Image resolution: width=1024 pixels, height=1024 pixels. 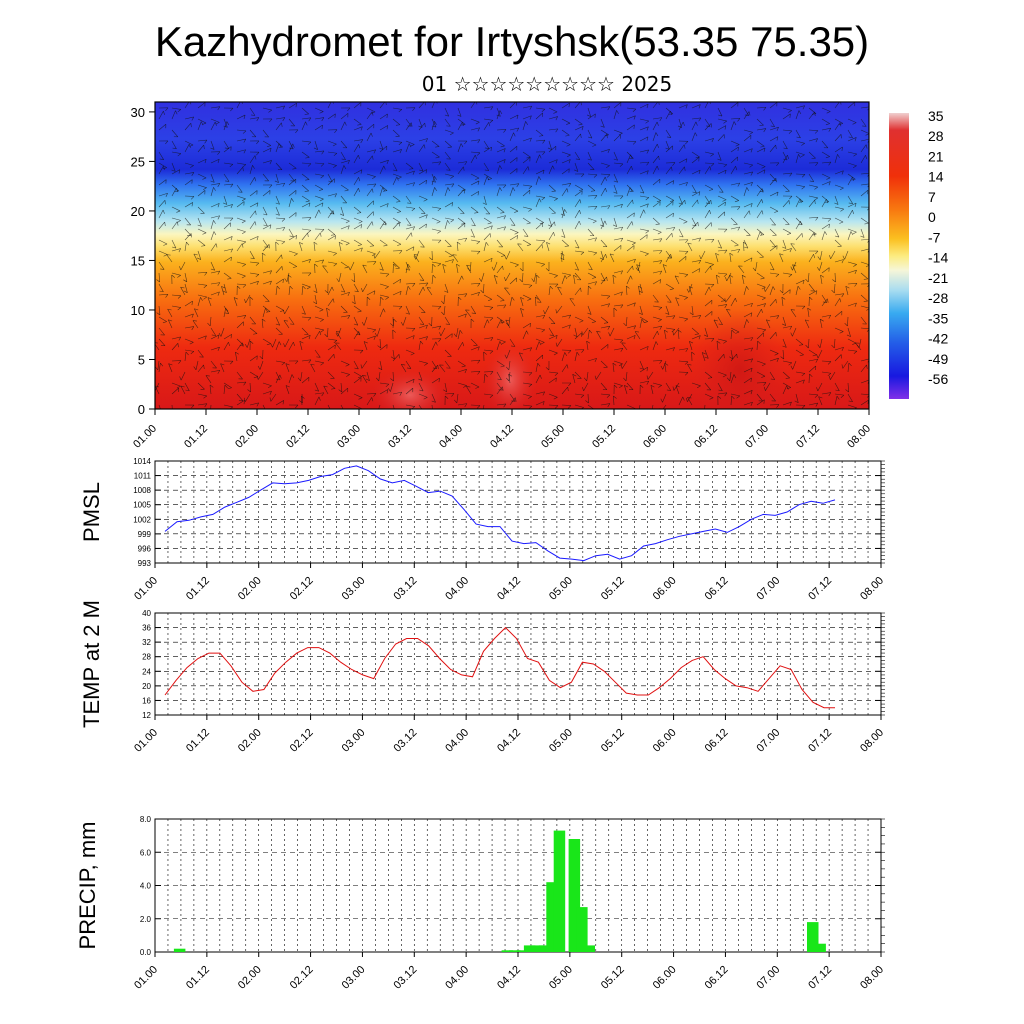 I want to click on x-tick-label: 06.00, so click(x=665, y=589).